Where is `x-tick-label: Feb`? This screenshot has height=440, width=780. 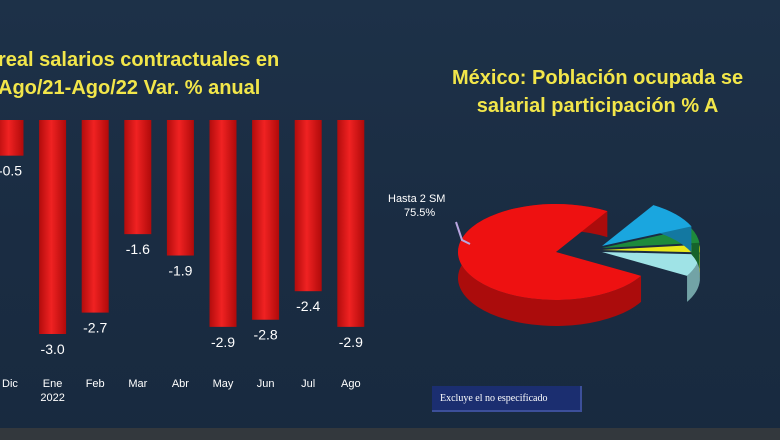
x-tick-label: Feb is located at coordinates (95, 384).